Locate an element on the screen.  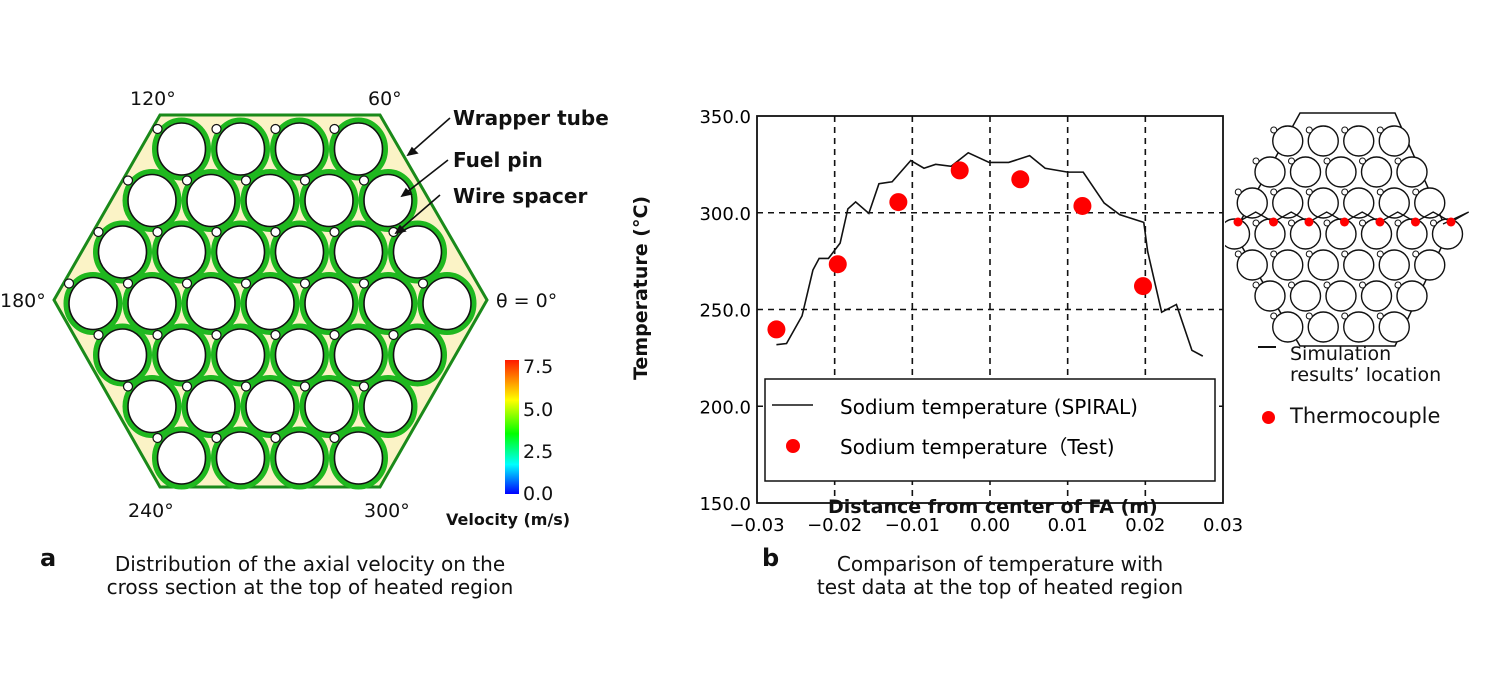
x-tick-label: −0.01 is located at coordinates (912, 525).